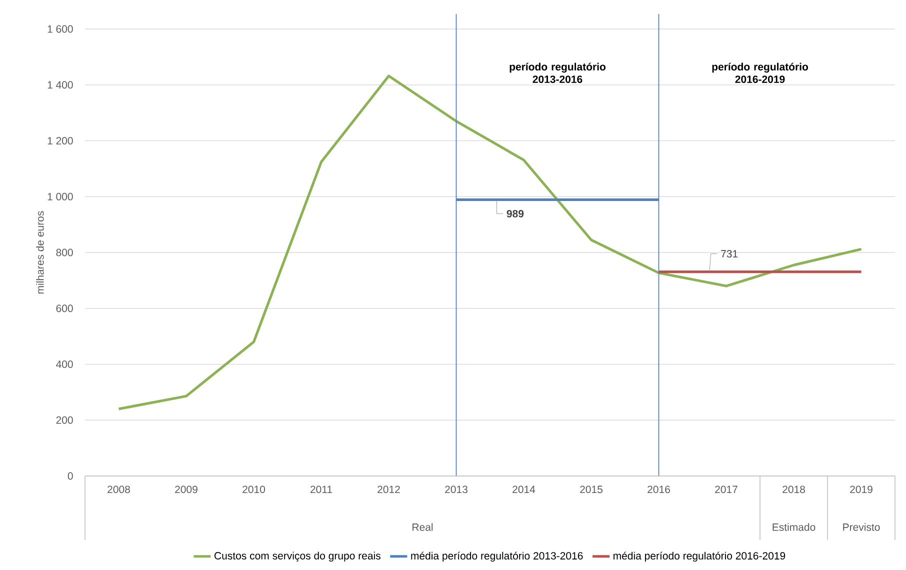 This screenshot has height=570, width=906. Describe the element at coordinates (726, 490) in the screenshot. I see `x-tick-label: 2017` at that location.